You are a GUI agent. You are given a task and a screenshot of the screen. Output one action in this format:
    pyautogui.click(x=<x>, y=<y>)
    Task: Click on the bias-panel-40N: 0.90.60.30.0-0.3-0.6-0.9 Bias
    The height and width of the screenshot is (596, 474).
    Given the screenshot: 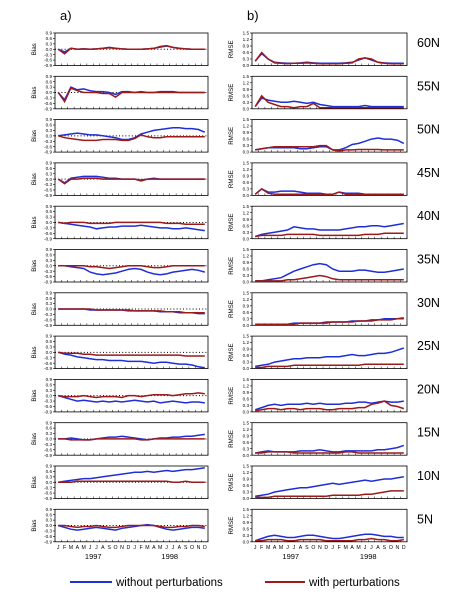 What is the action you would take?
    pyautogui.click(x=120, y=222)
    